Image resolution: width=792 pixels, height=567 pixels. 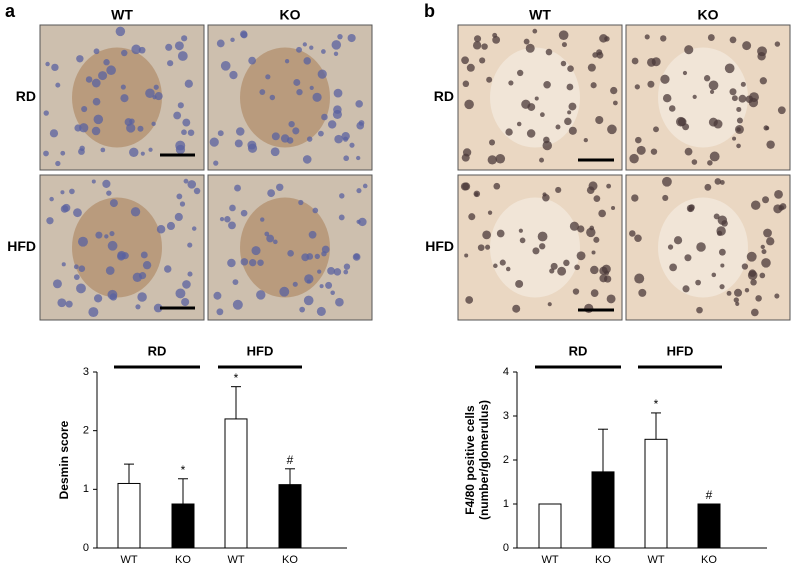 What do you see at coordinates (680, 350) in the screenshot?
I see `group-label: HFD` at bounding box center [680, 350].